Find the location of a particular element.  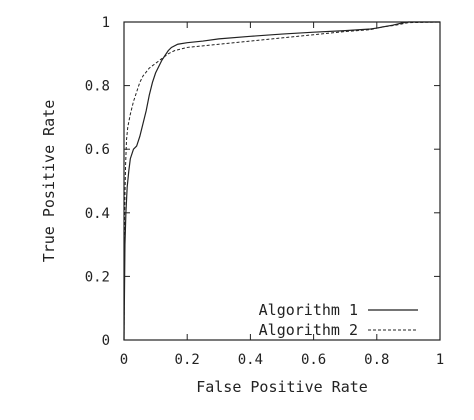

legend-label-algorithm-1: Algorithm 1 is located at coordinates (308, 310).